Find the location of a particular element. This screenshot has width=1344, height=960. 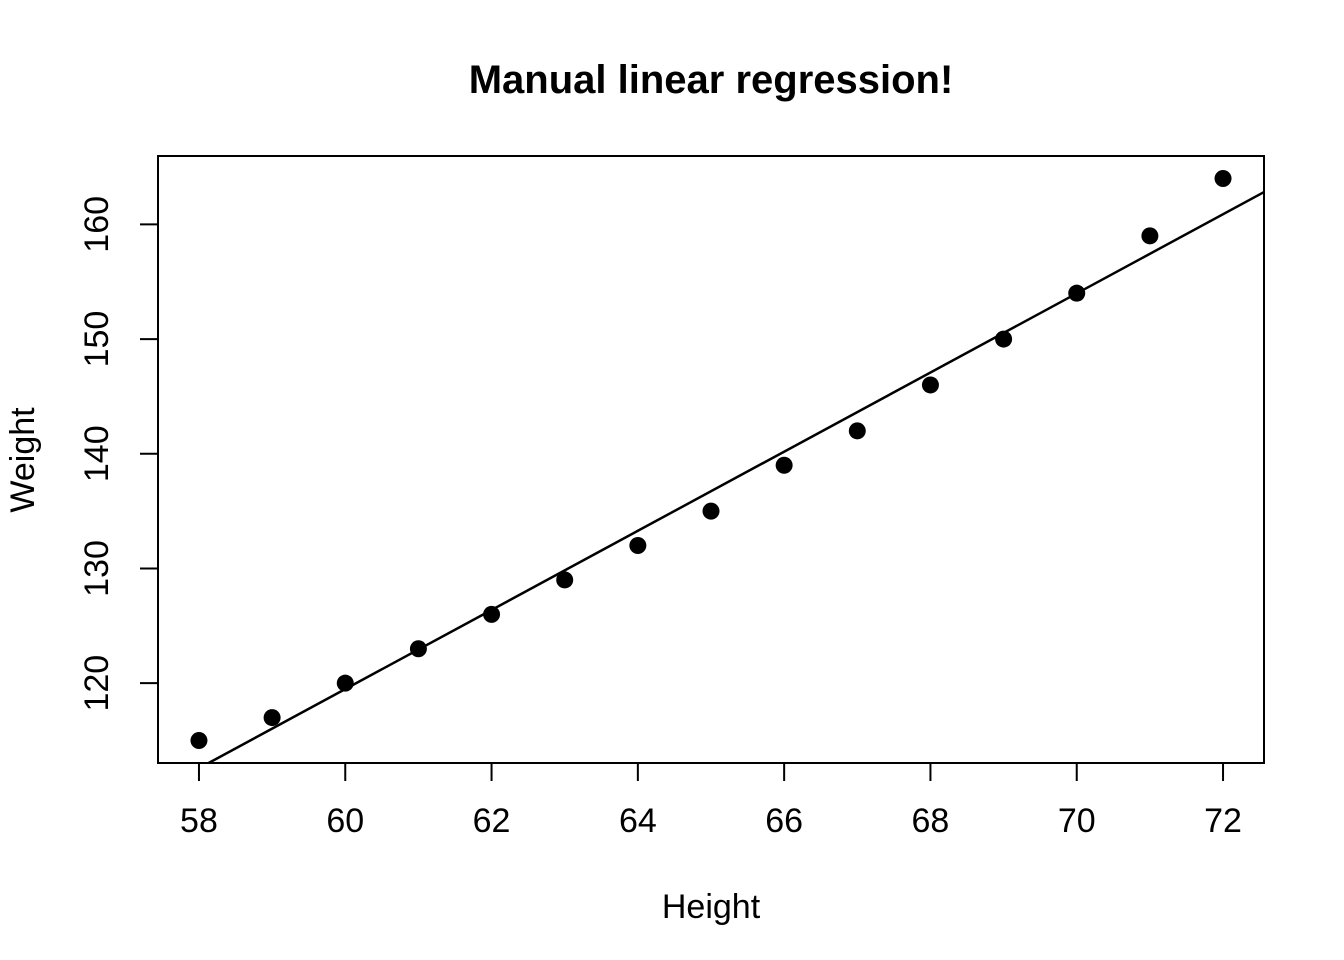

x-tick-label: 70 is located at coordinates (1077, 821).